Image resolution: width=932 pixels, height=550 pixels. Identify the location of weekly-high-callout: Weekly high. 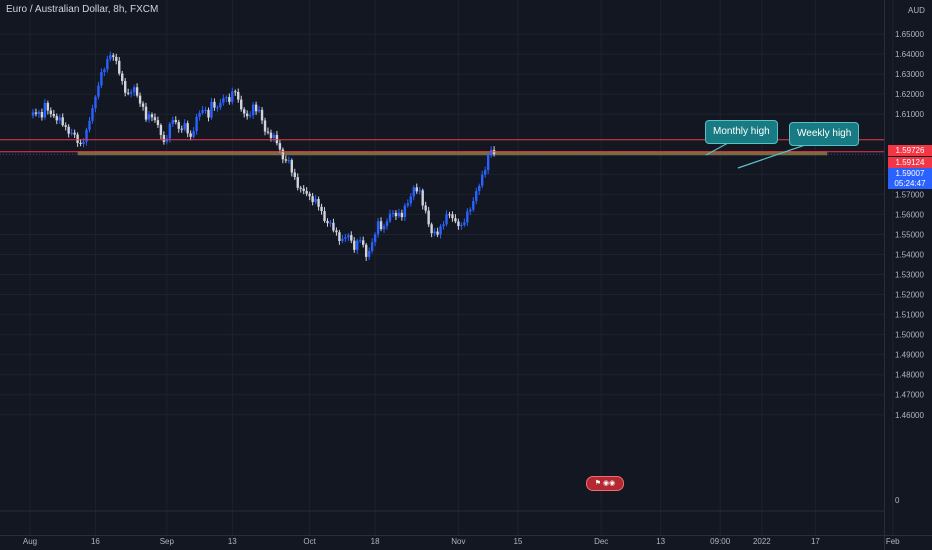
(824, 134).